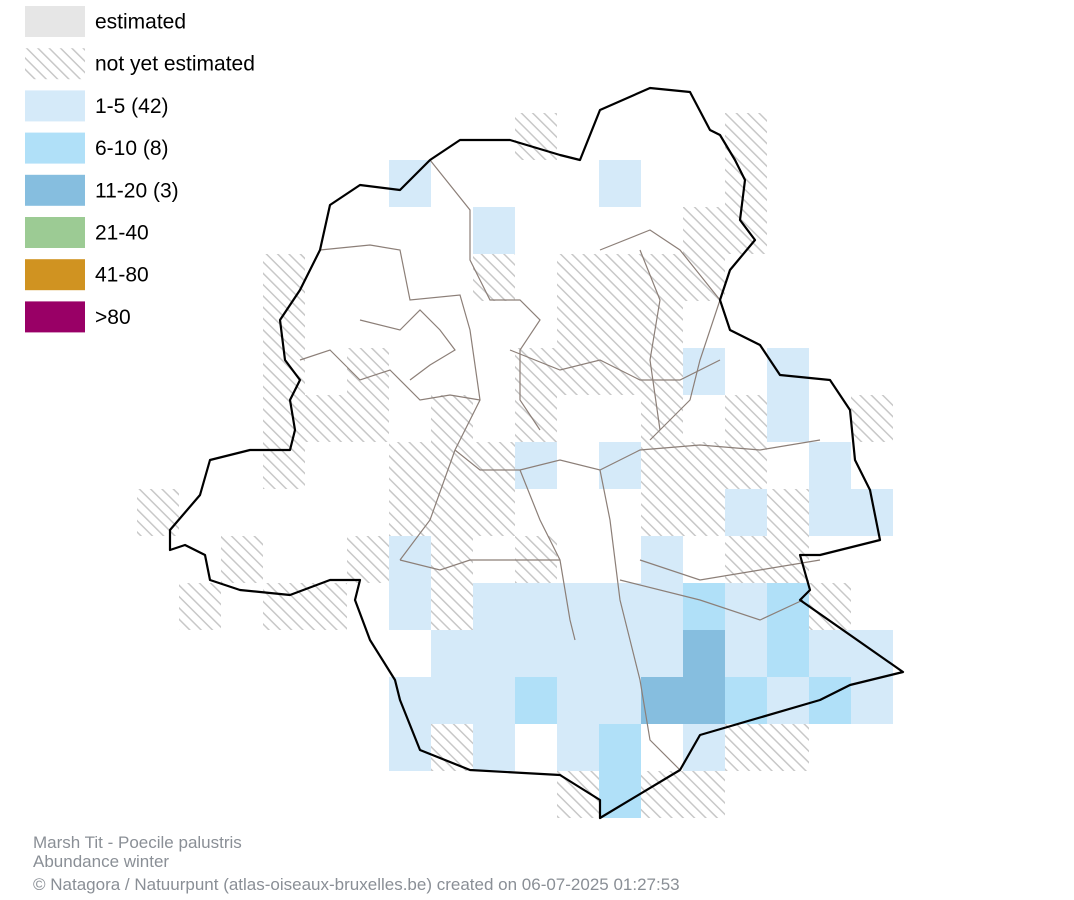 This screenshot has height=900, width=1074. Describe the element at coordinates (132, 106) in the screenshot. I see `legend-label: 1-5 (42)` at that location.